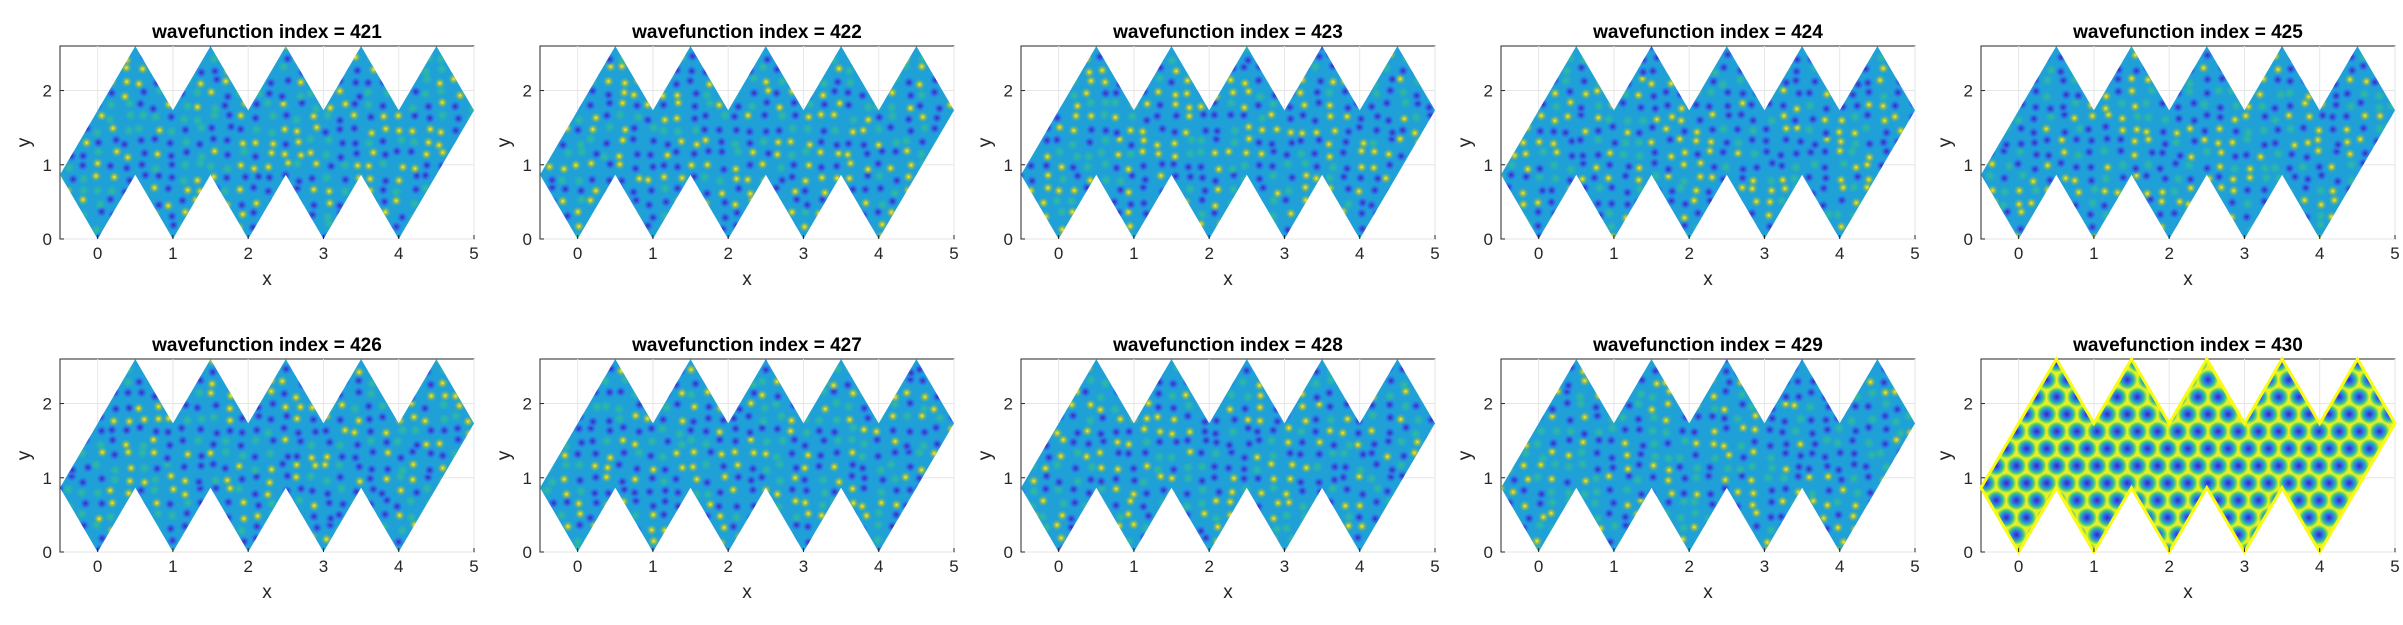  Describe the element at coordinates (1707, 32) in the screenshot. I see `subplot-title: wavefunction index = 424` at that location.